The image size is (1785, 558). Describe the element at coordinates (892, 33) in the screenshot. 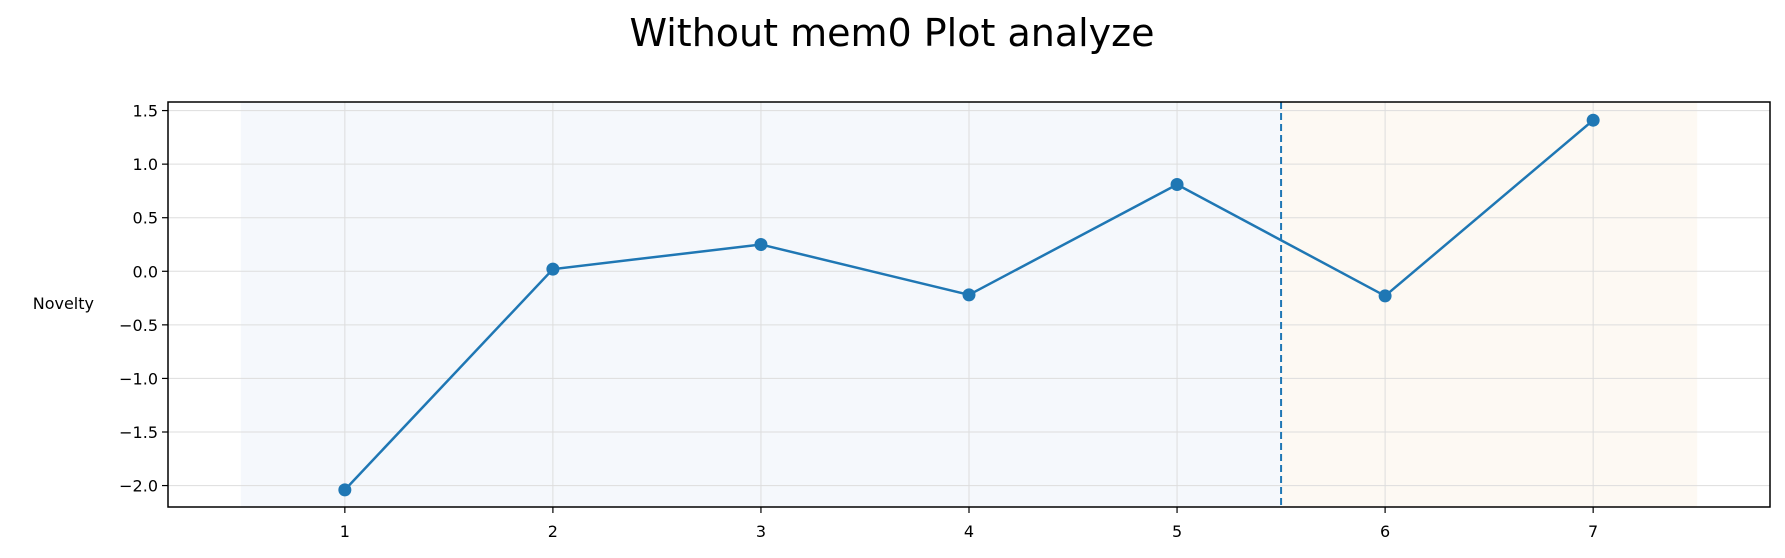

I see `chart-title: Without mem0 Plot analyze` at that location.